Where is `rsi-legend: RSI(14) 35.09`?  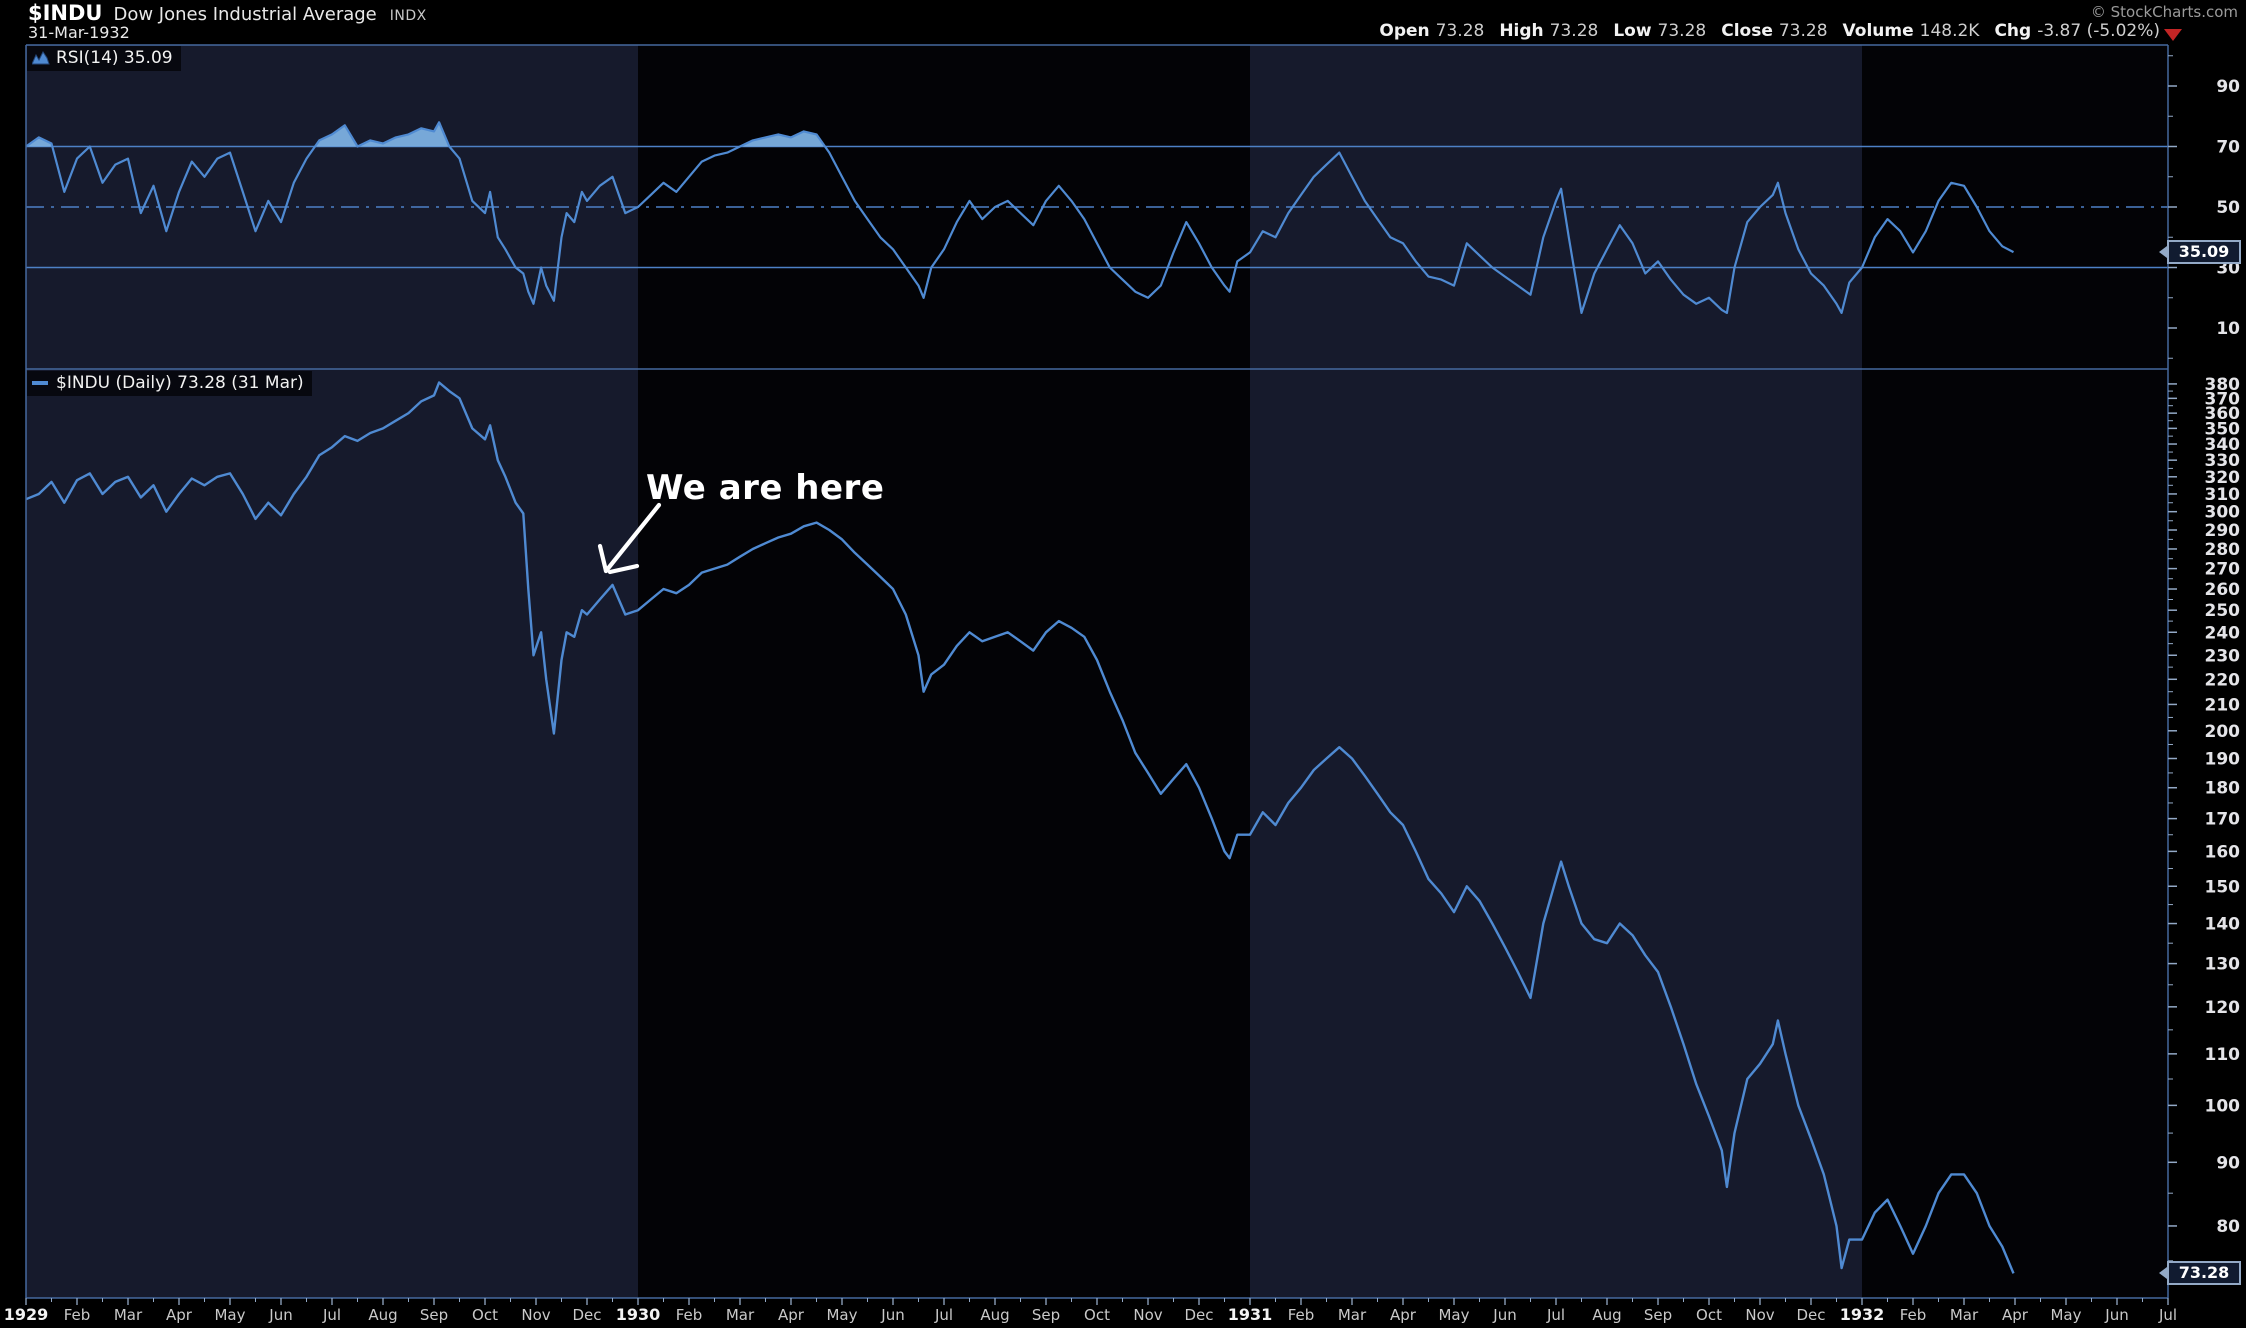 rsi-legend: RSI(14) 35.09 is located at coordinates (104, 58).